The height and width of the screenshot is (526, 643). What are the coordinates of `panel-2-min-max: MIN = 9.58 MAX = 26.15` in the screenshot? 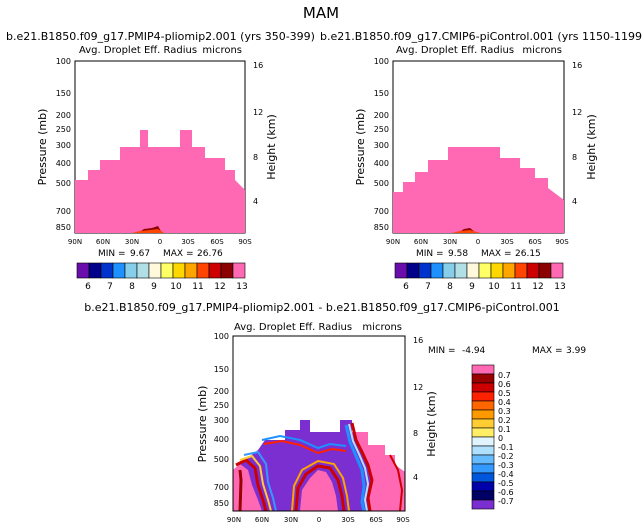 It's located at (478, 254).